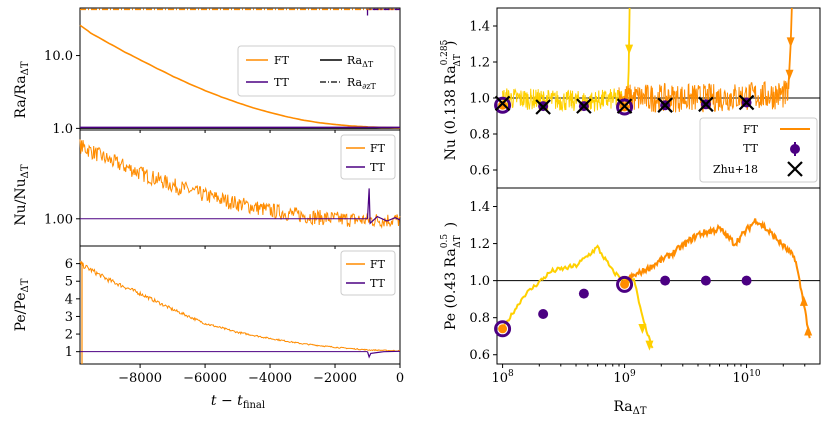  I want to click on pe-timeseries-ytick-label: 4, so click(69, 299).